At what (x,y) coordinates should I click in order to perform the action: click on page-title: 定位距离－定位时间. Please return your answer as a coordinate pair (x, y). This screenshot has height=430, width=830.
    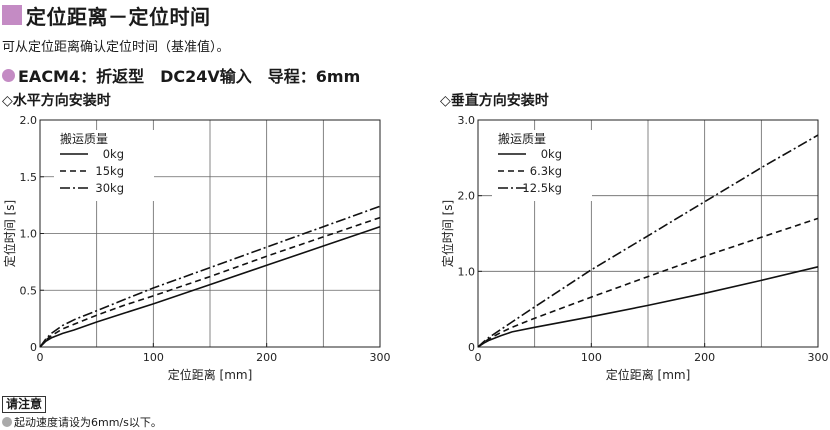
    Looking at the image, I should click on (118, 16).